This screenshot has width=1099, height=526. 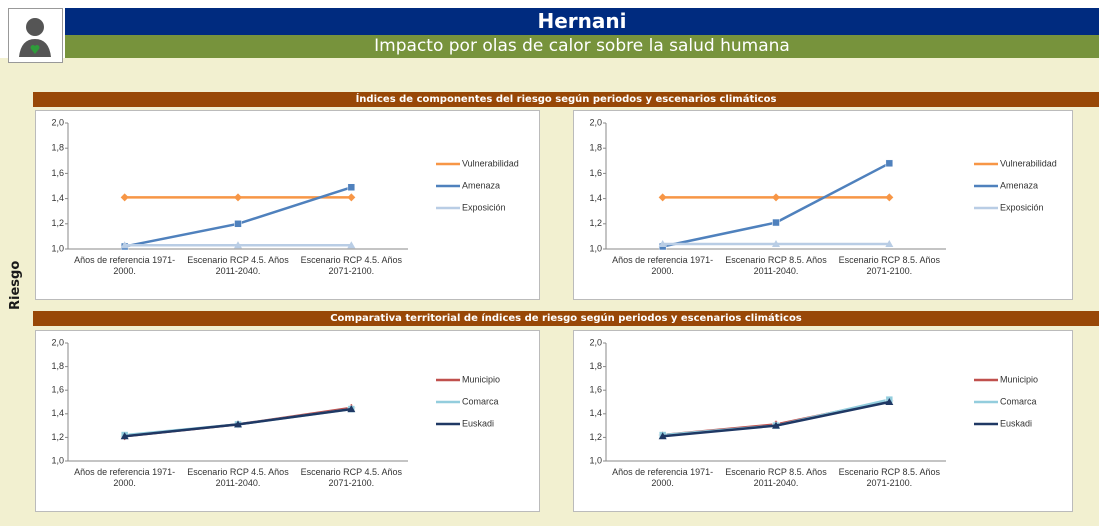 What do you see at coordinates (582, 21) in the screenshot?
I see `header-title: Hernani` at bounding box center [582, 21].